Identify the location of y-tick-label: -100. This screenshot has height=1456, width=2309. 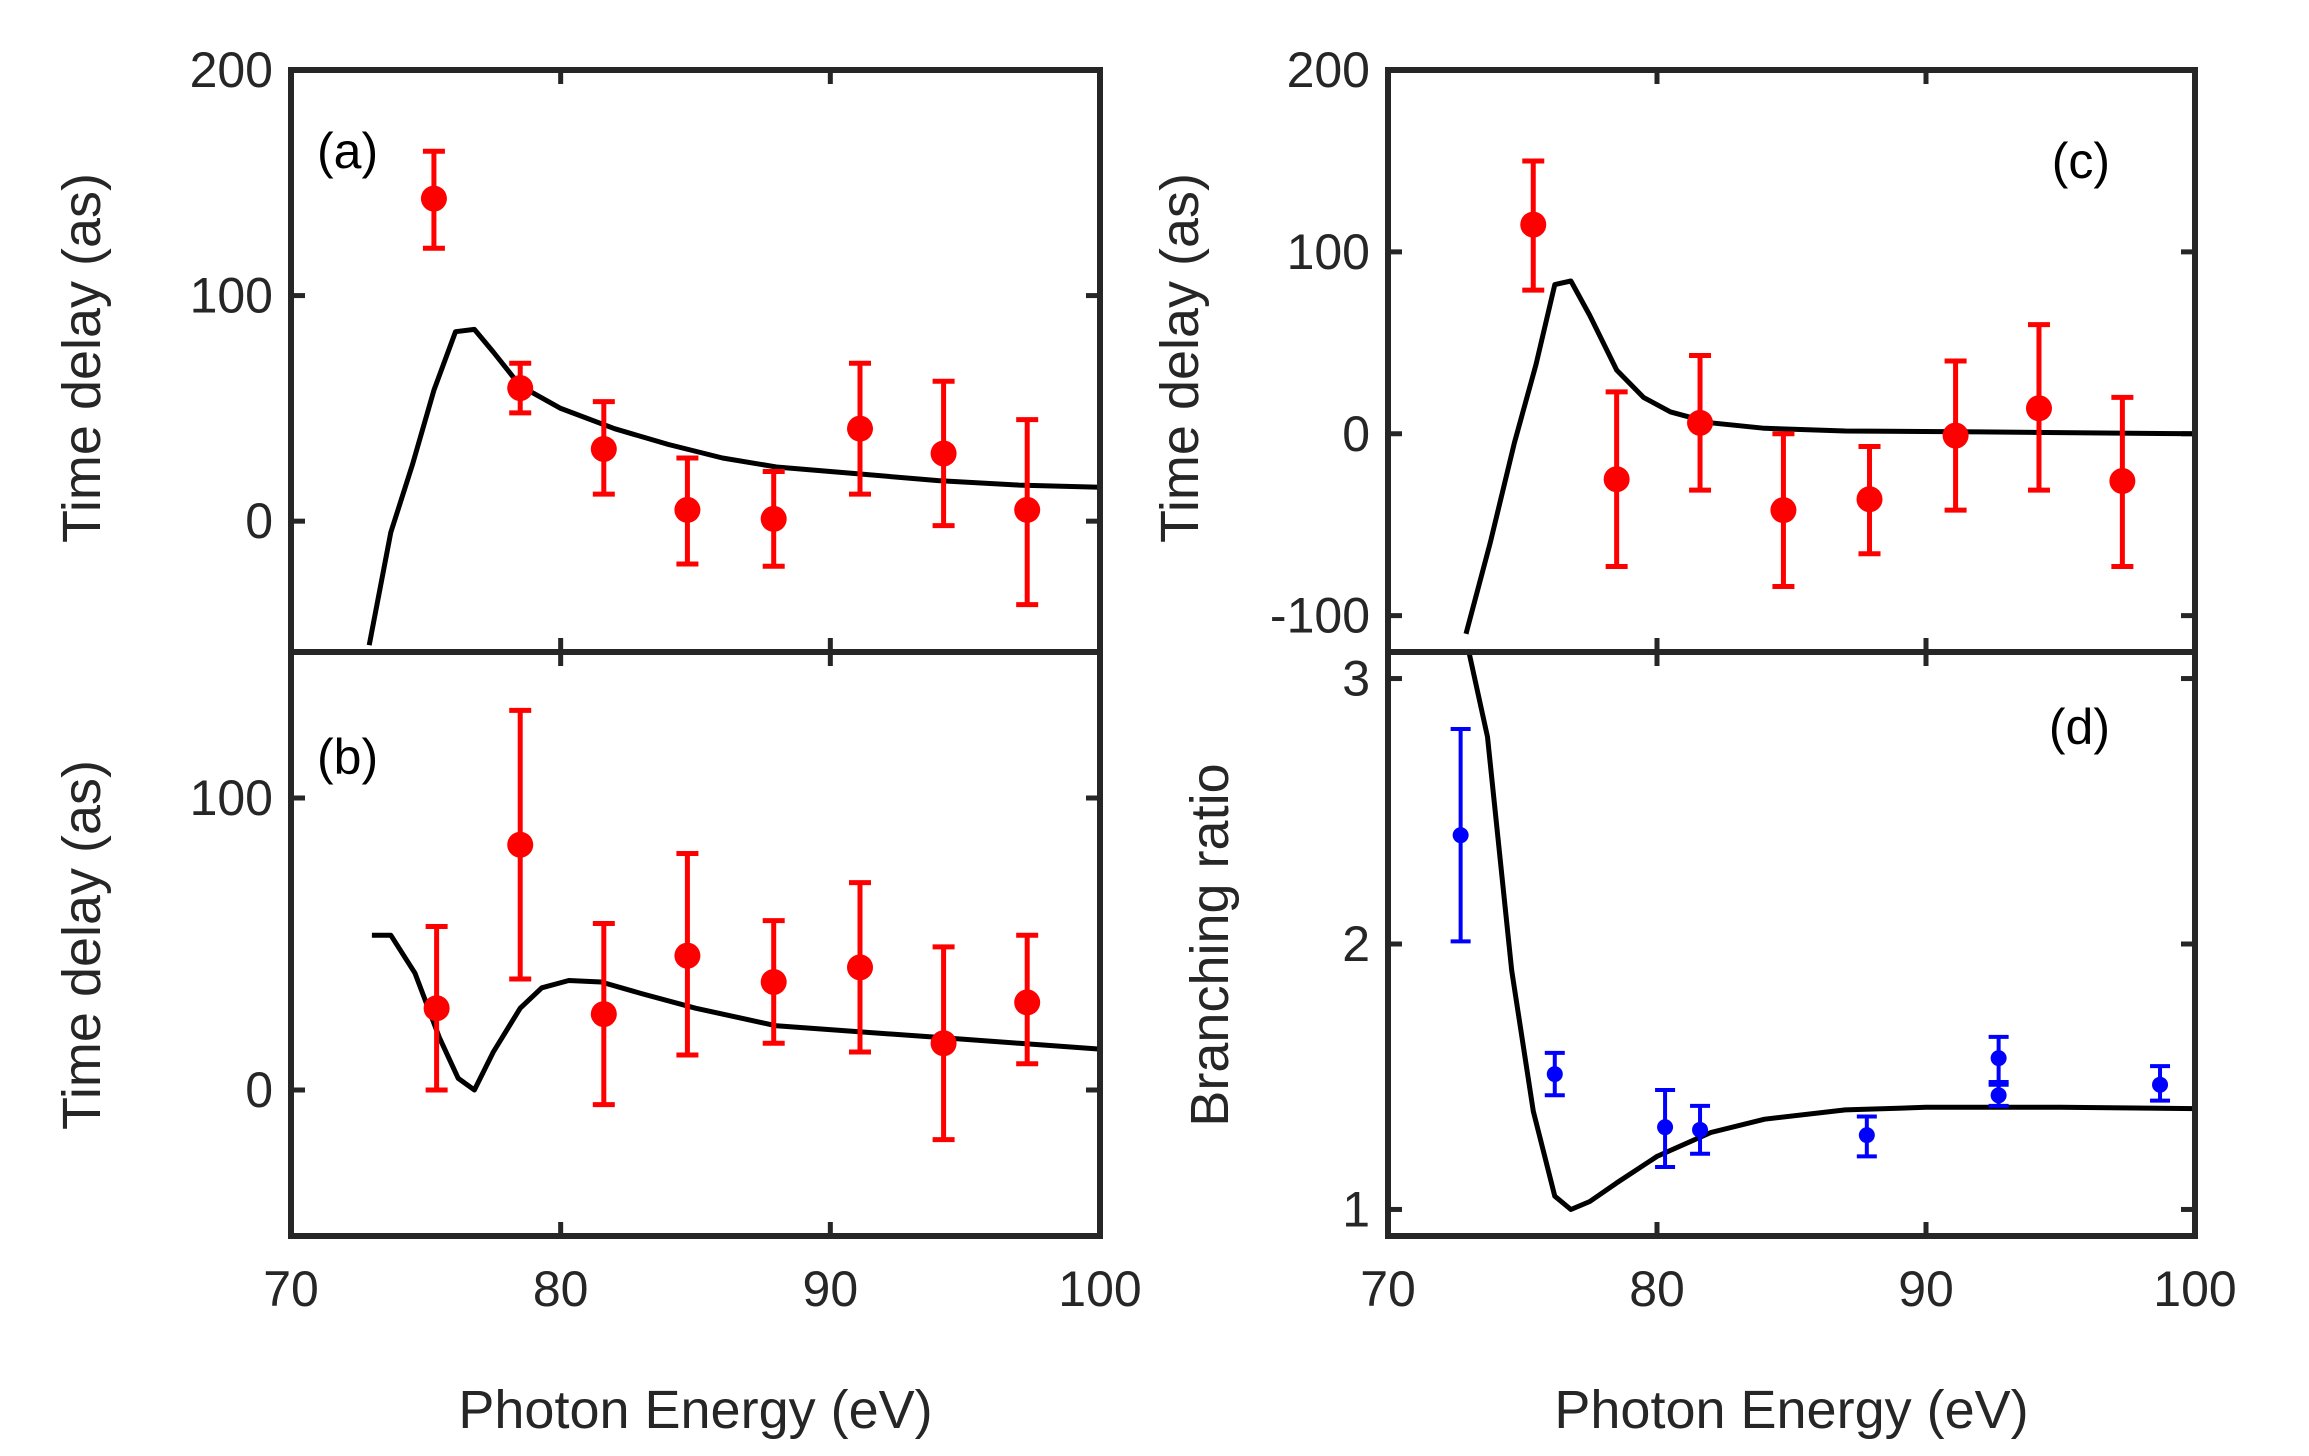
(1320, 616).